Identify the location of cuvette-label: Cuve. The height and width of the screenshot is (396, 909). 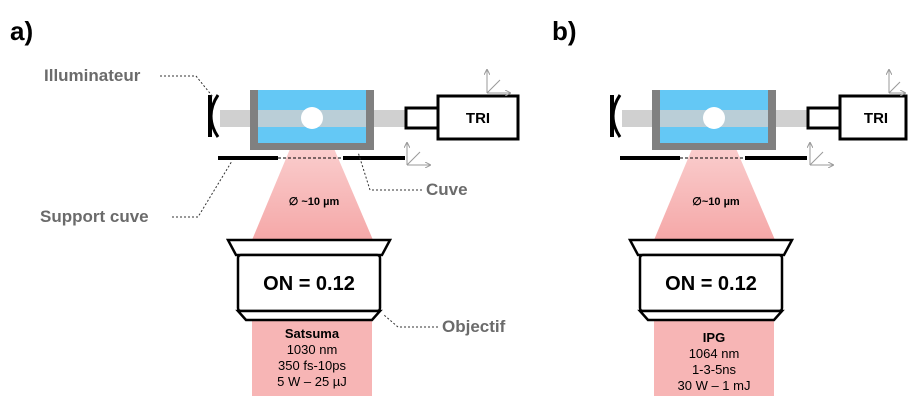
(447, 189).